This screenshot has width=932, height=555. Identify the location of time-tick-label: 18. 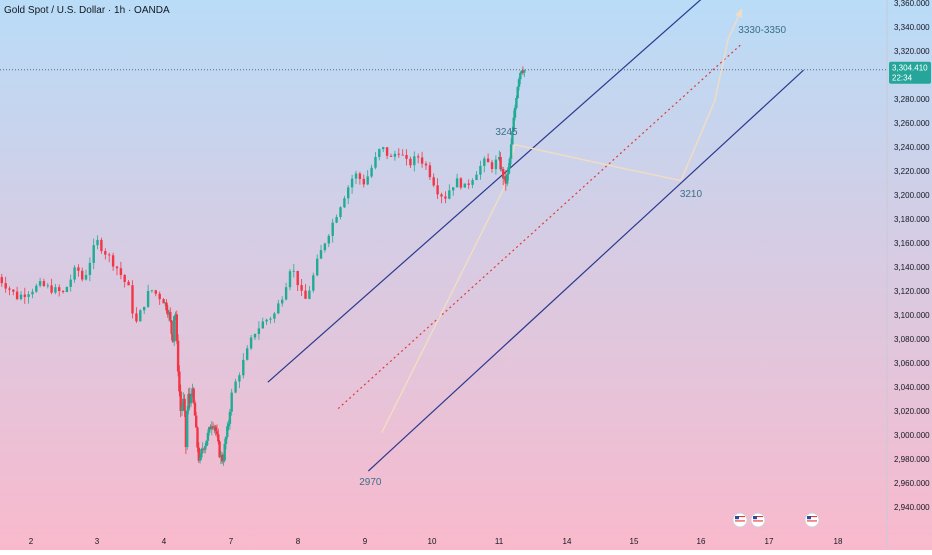
(838, 541).